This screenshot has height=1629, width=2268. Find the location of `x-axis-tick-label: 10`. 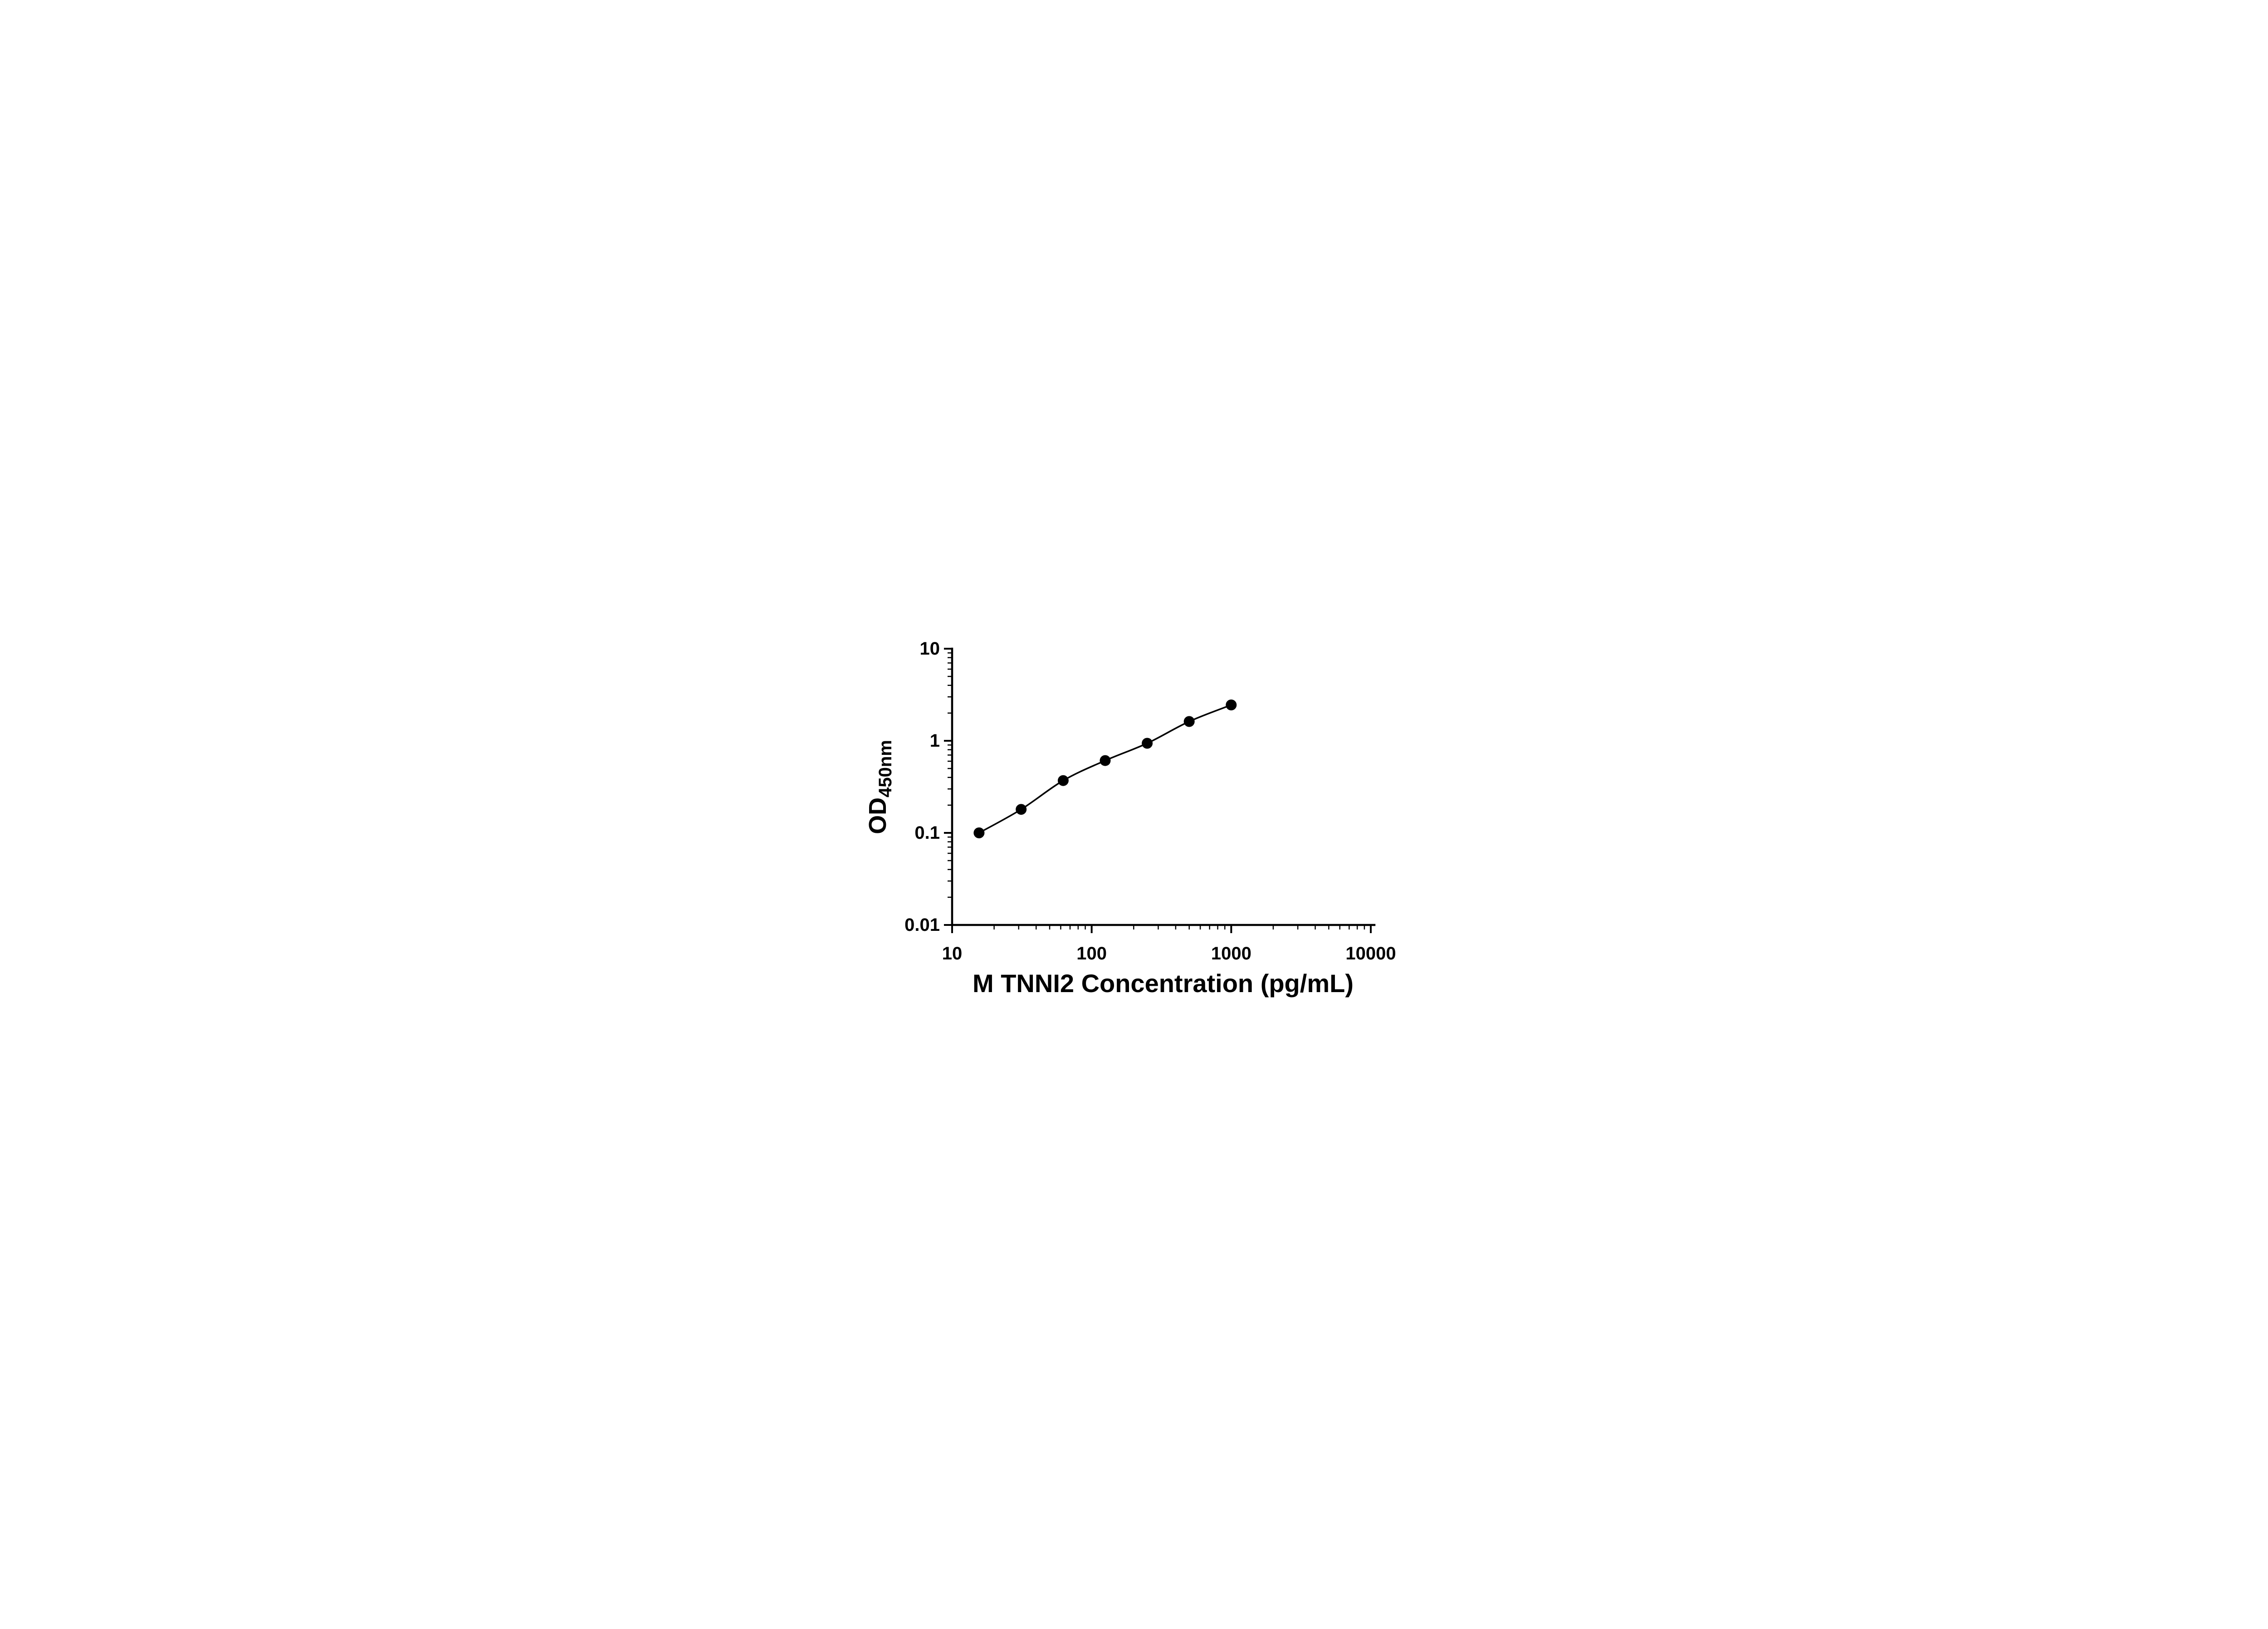

x-axis-tick-label: 10 is located at coordinates (952, 954).